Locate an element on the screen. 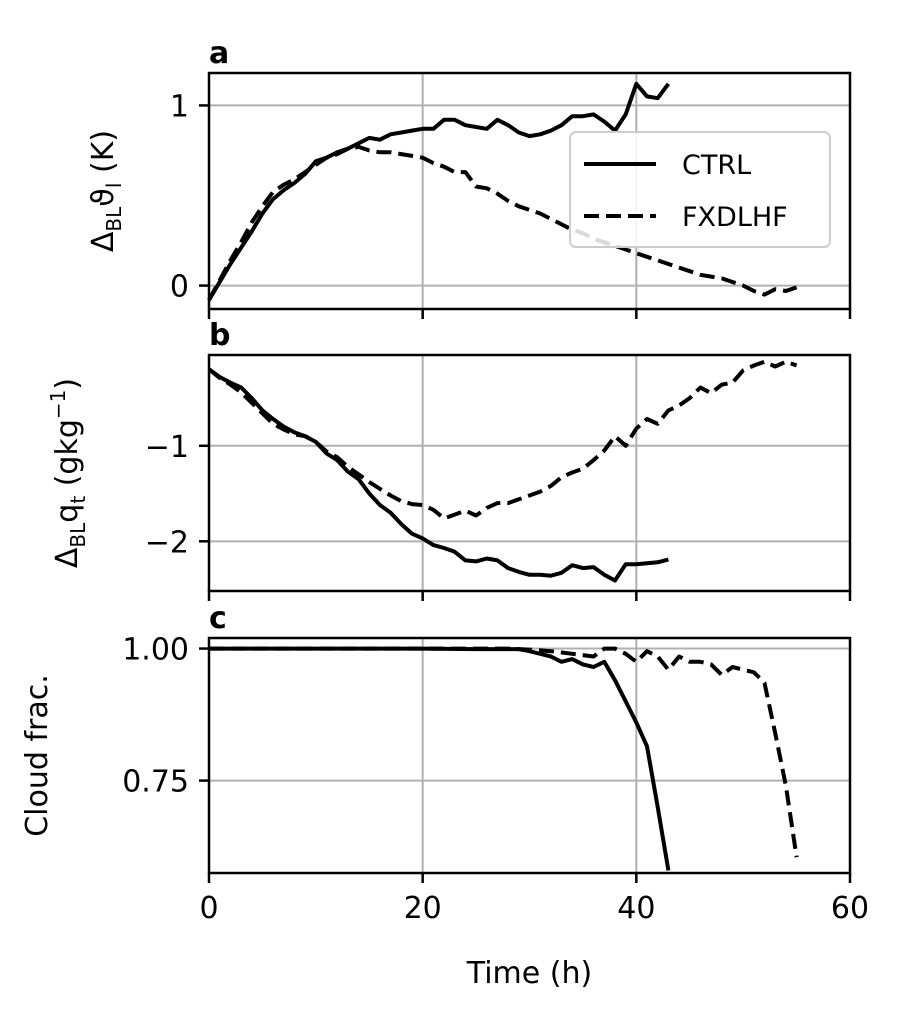 Image resolution: width=905 pixels, height=1031 pixels. y-tick-label: 0 is located at coordinates (179, 287).